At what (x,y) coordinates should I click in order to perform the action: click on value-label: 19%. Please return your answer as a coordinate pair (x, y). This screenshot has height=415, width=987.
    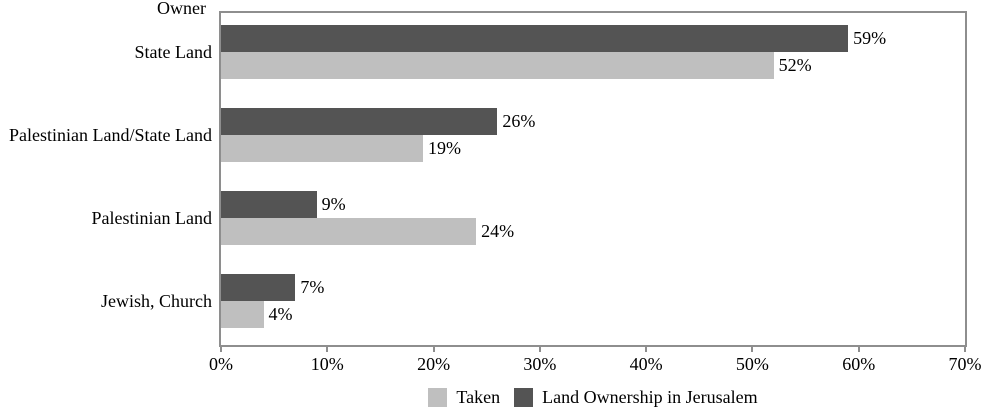
    Looking at the image, I should click on (444, 148).